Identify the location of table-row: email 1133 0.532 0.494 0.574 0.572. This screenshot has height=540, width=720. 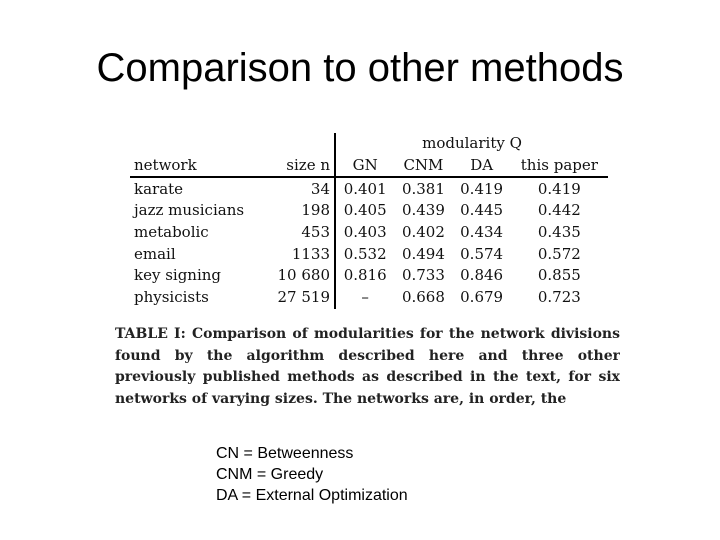
(369, 254).